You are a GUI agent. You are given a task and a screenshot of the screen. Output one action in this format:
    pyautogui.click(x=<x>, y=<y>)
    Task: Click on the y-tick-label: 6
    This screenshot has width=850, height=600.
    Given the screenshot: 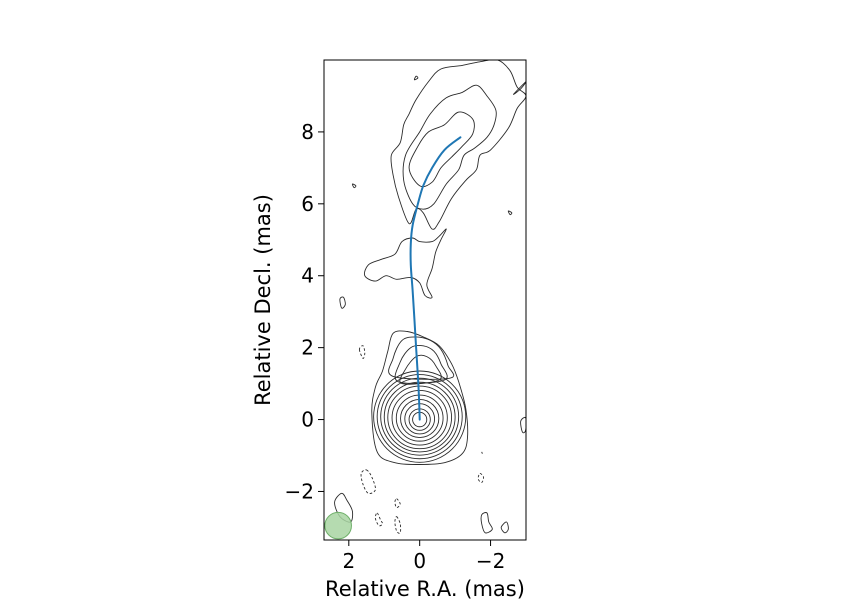 What is the action you would take?
    pyautogui.click(x=307, y=204)
    